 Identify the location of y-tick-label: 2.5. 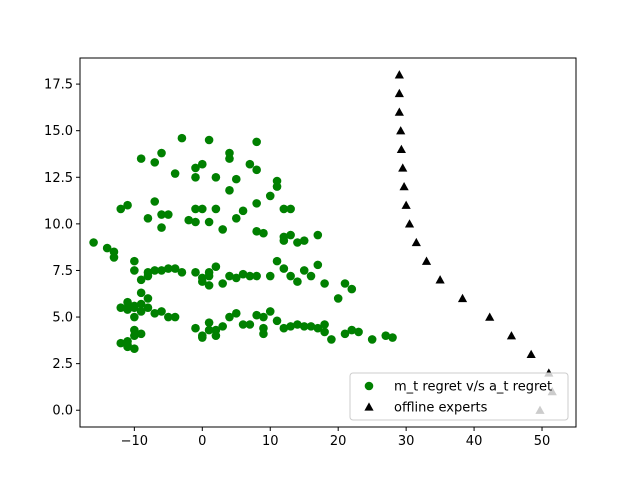
(62, 364).